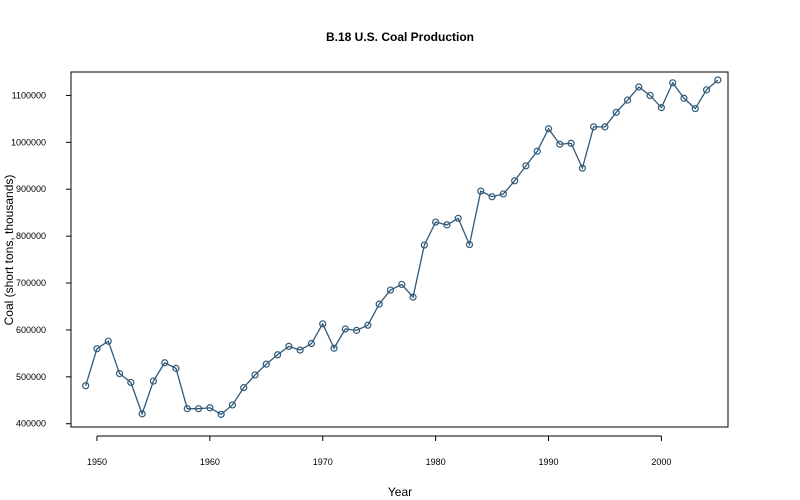 The width and height of the screenshot is (800, 500). Describe the element at coordinates (31, 236) in the screenshot. I see `y-tick-label: 800000` at that location.